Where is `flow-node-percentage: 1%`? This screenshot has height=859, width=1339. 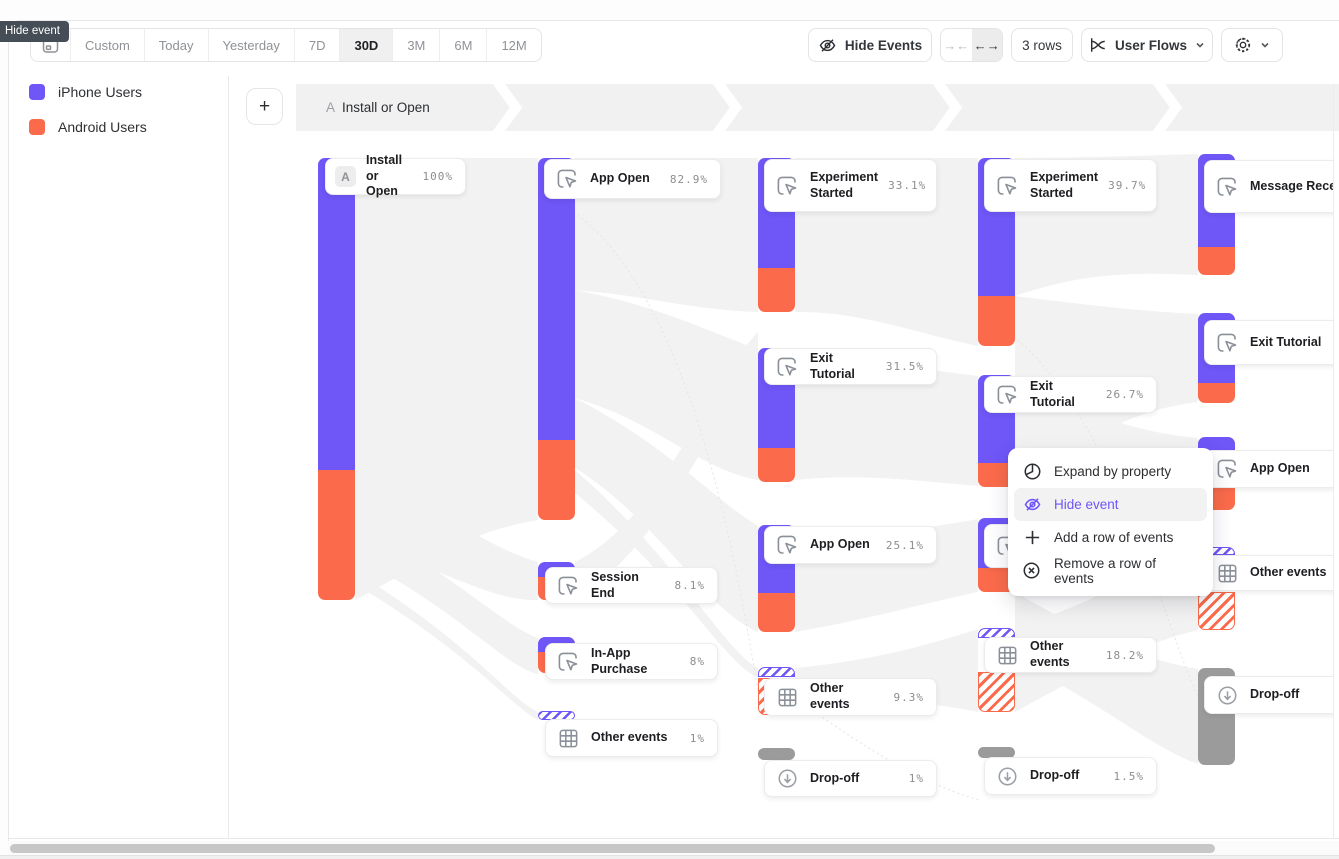 flow-node-percentage: 1% is located at coordinates (916, 778).